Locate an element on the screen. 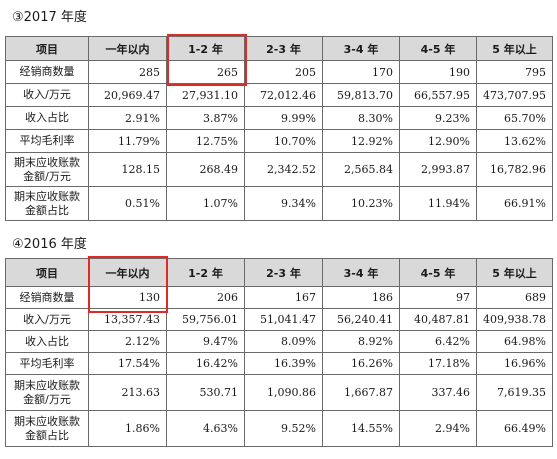 The width and height of the screenshot is (557, 459). table-row: 经销商数量 285 265 205 170 190 795 is located at coordinates (279, 72).